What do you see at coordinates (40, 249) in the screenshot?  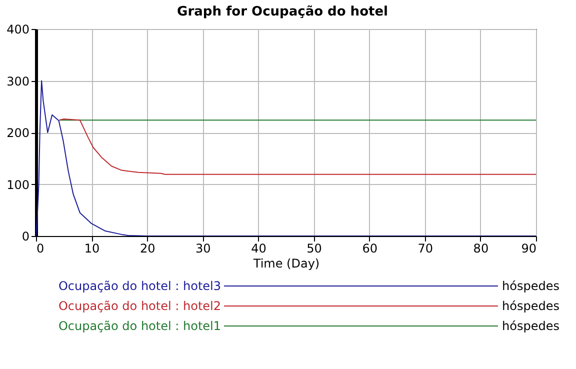 I see `x-tick-label: 0` at bounding box center [40, 249].